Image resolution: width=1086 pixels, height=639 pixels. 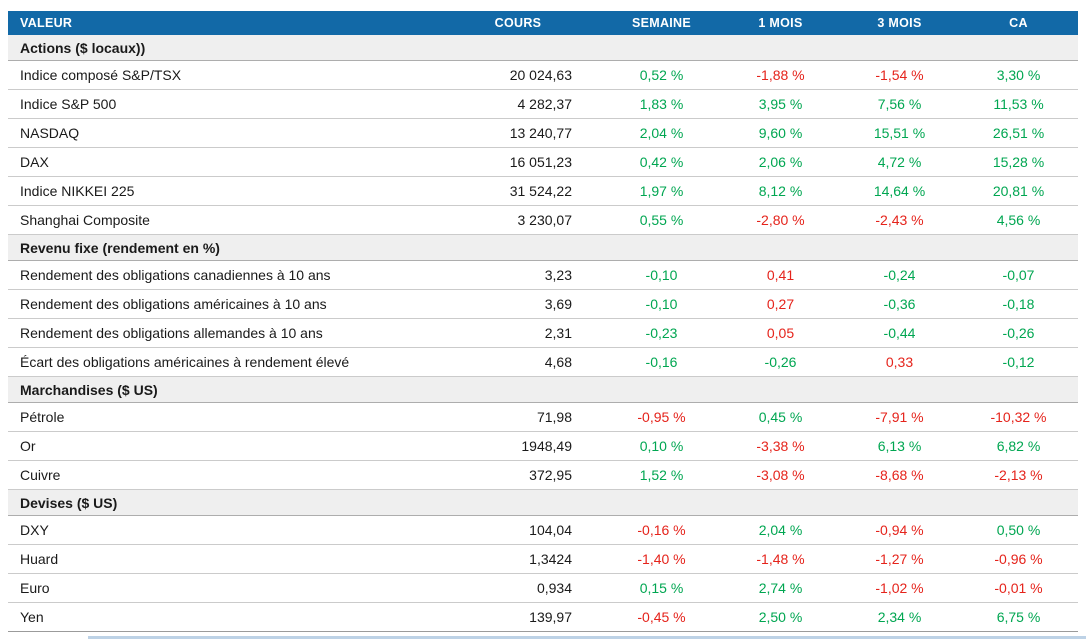 I want to click on change-value: -2,80 %, so click(x=780, y=220).